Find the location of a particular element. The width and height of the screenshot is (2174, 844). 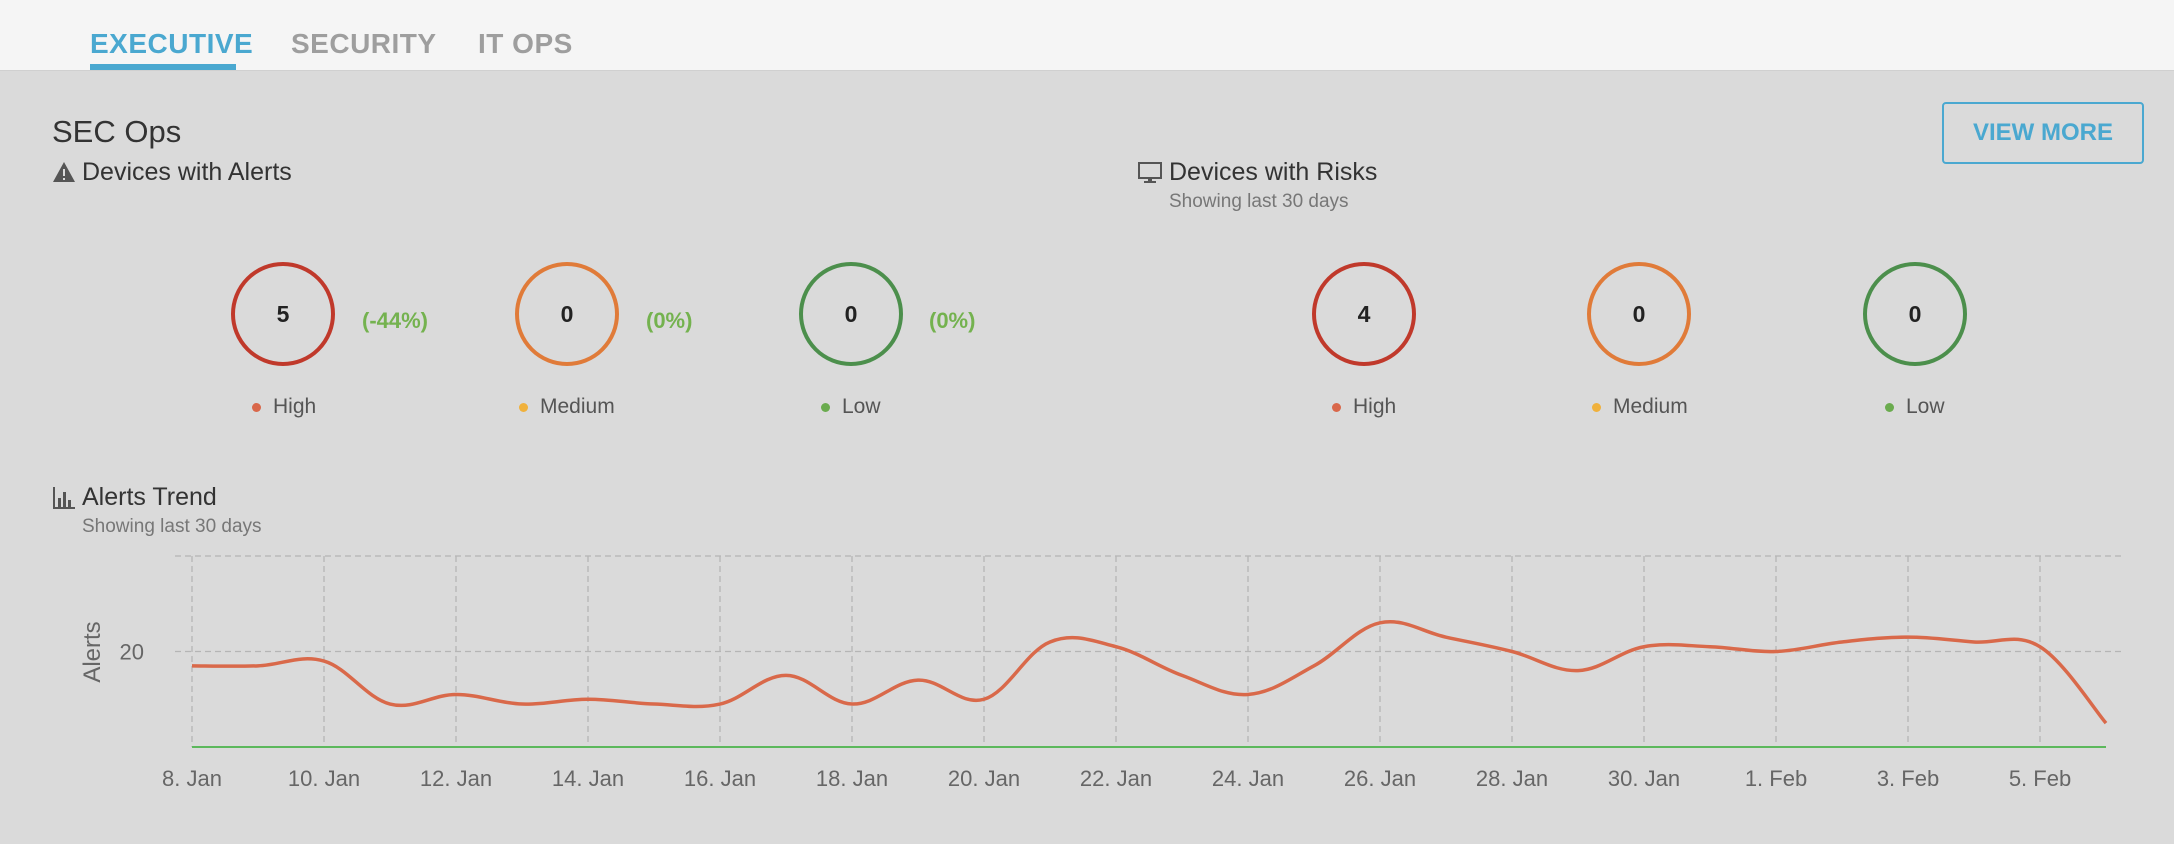

risks-high-label: High is located at coordinates (1375, 406).